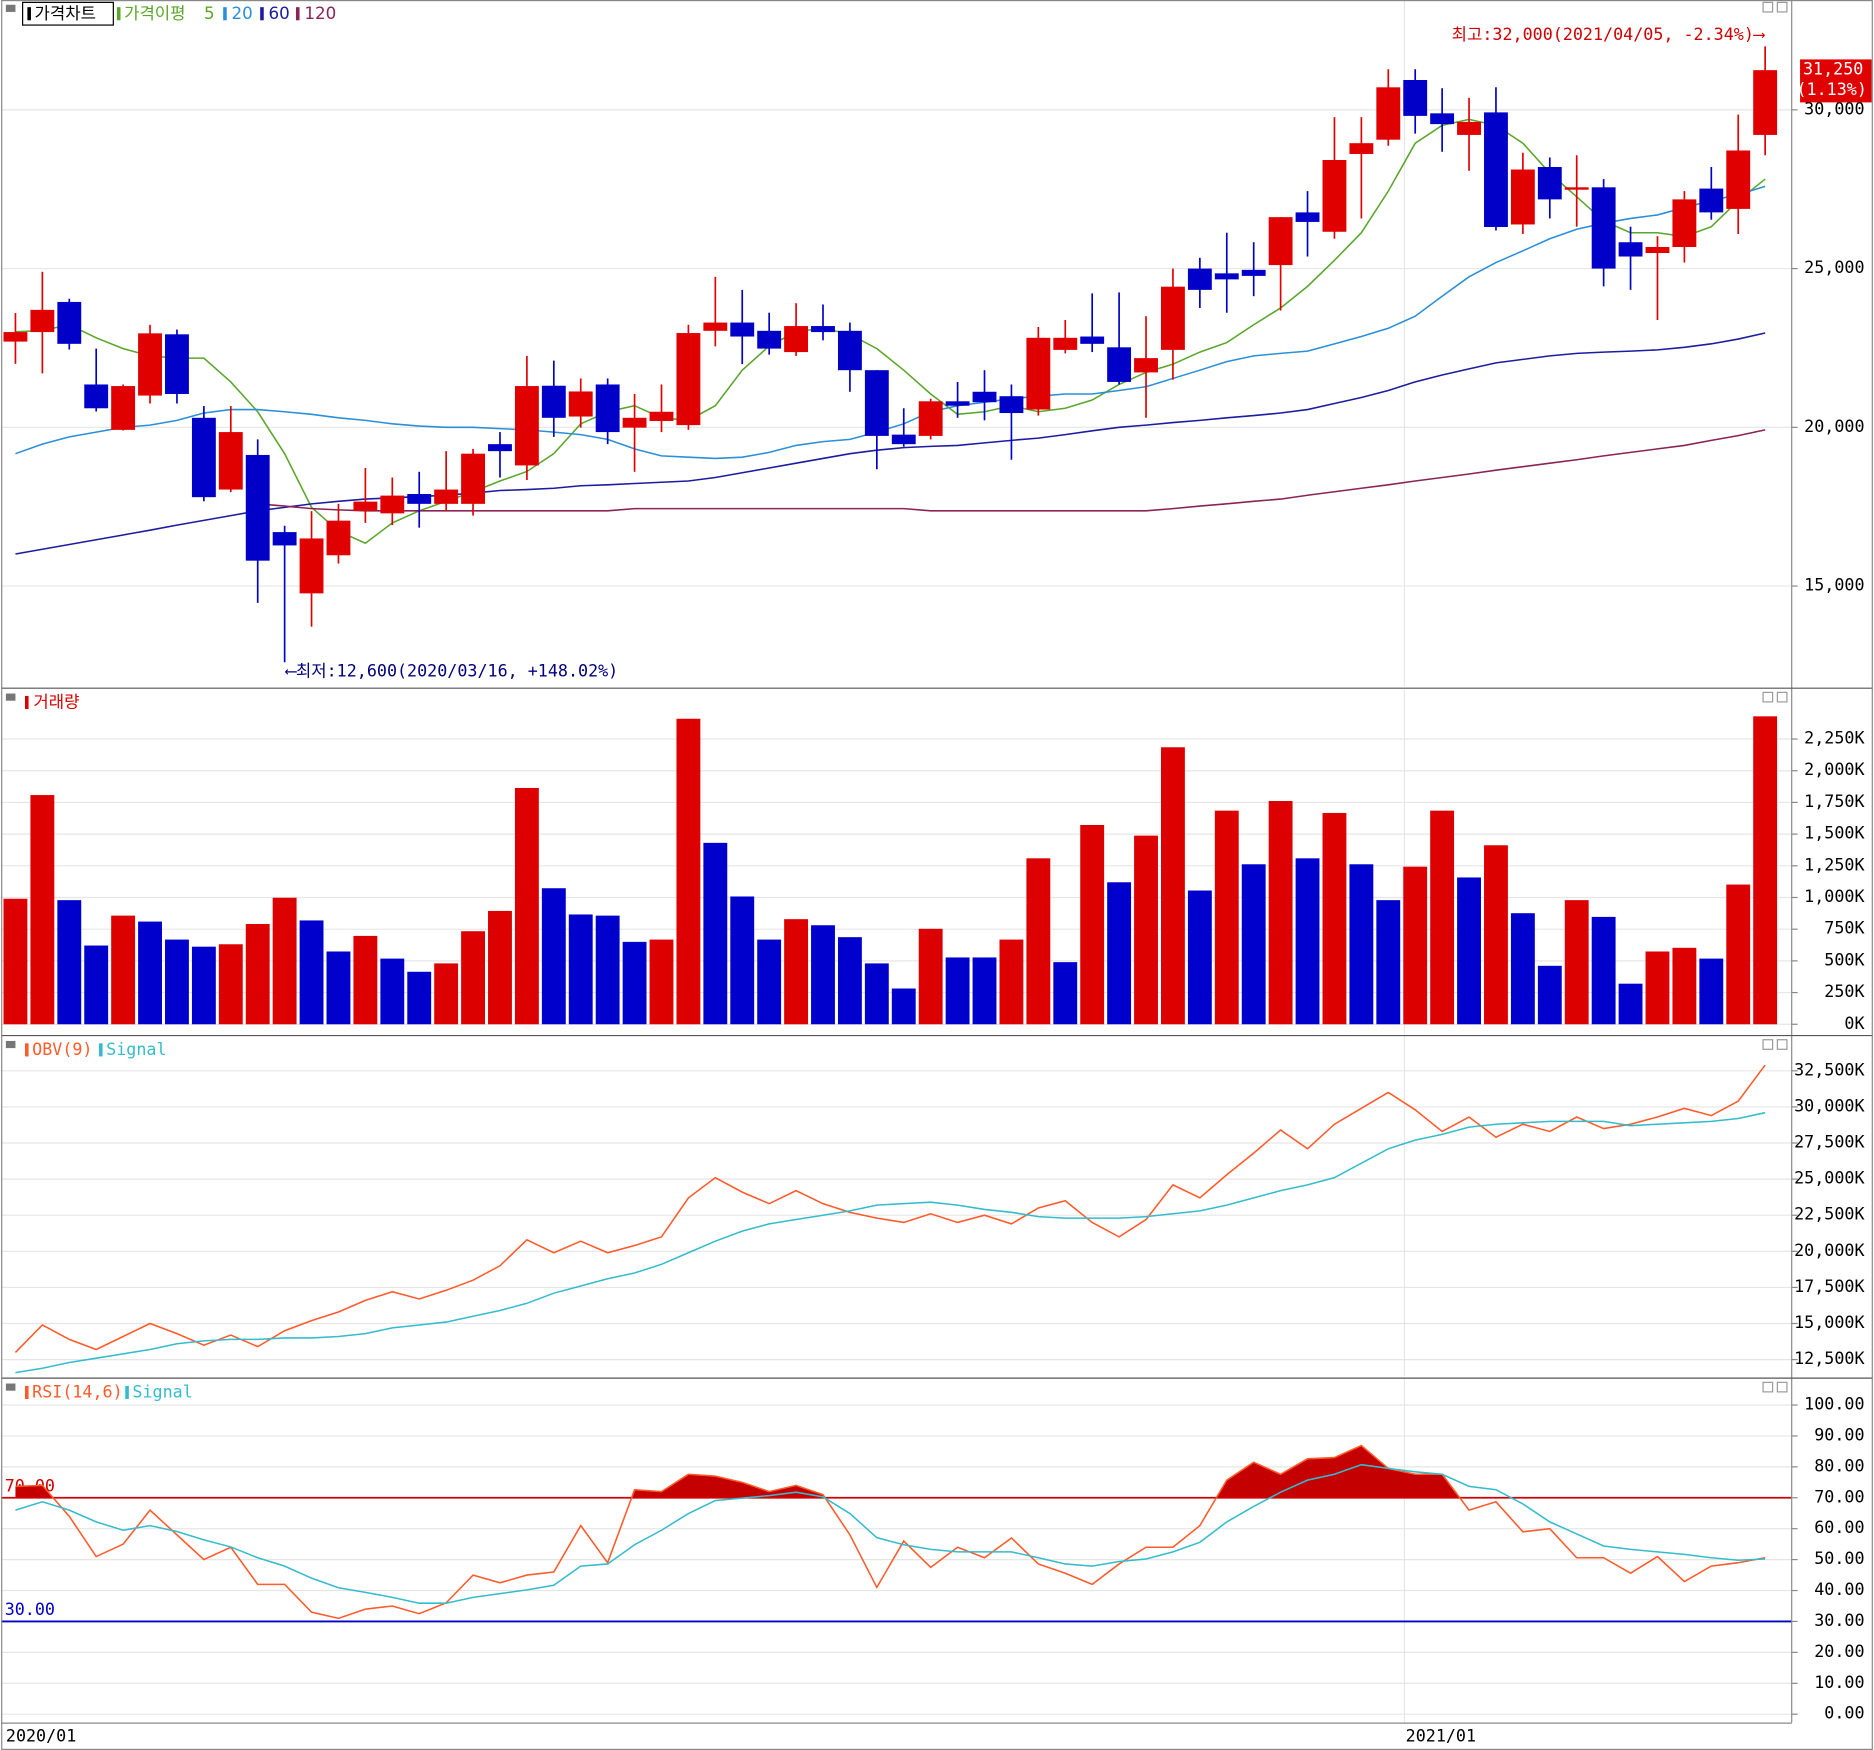 Image resolution: width=1874 pixels, height=1750 pixels. What do you see at coordinates (1834, 864) in the screenshot?
I see `y-tick-label: 1,250K` at bounding box center [1834, 864].